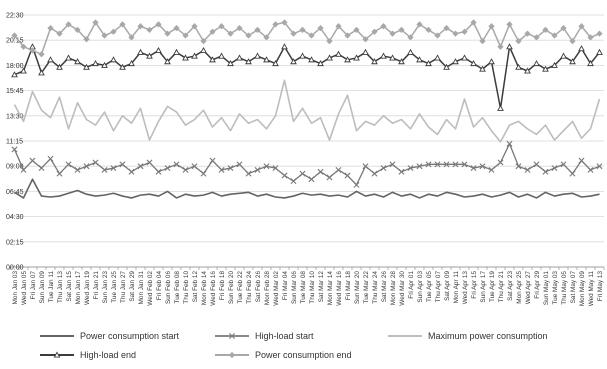  What do you see at coordinates (15, 268) in the screenshot?
I see `y-tick-label: 00:00` at bounding box center [15, 268].